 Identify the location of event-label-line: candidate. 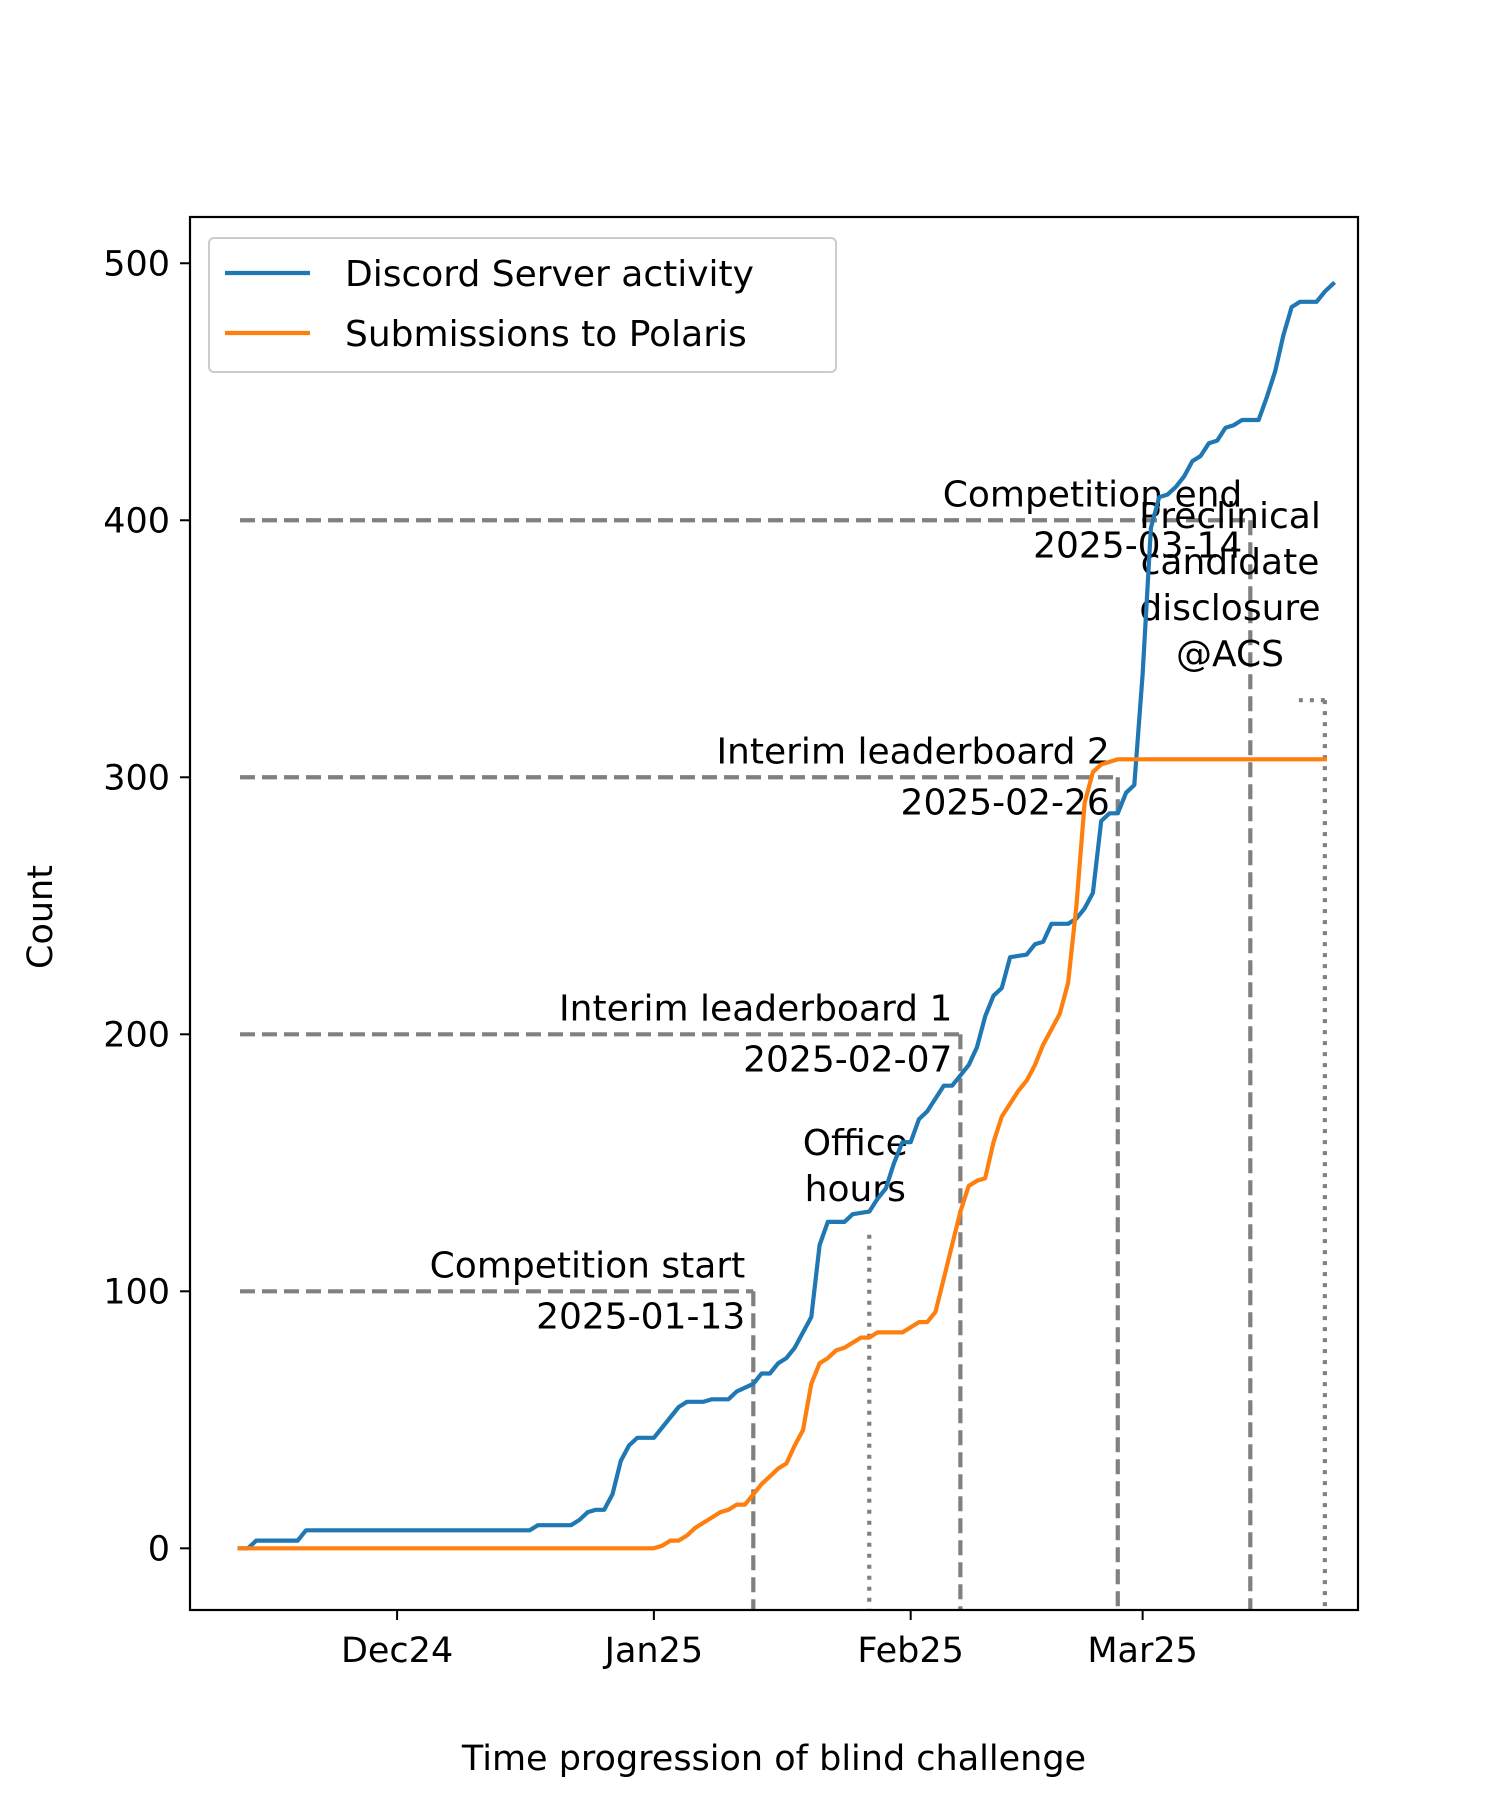
(1230, 562).